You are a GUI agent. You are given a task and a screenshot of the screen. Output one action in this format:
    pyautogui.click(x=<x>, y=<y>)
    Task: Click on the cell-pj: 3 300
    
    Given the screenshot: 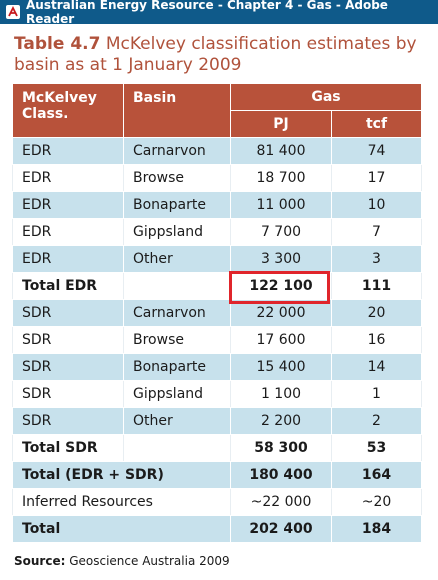 What is the action you would take?
    pyautogui.click(x=281, y=259)
    